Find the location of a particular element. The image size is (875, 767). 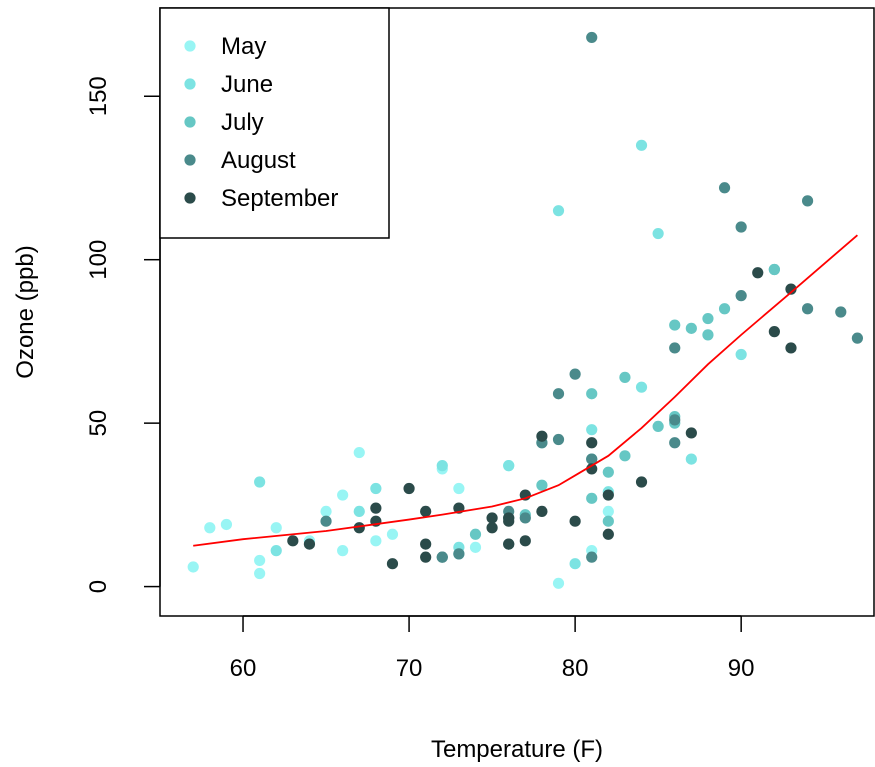

legend-label-august: August is located at coordinates (258, 160).